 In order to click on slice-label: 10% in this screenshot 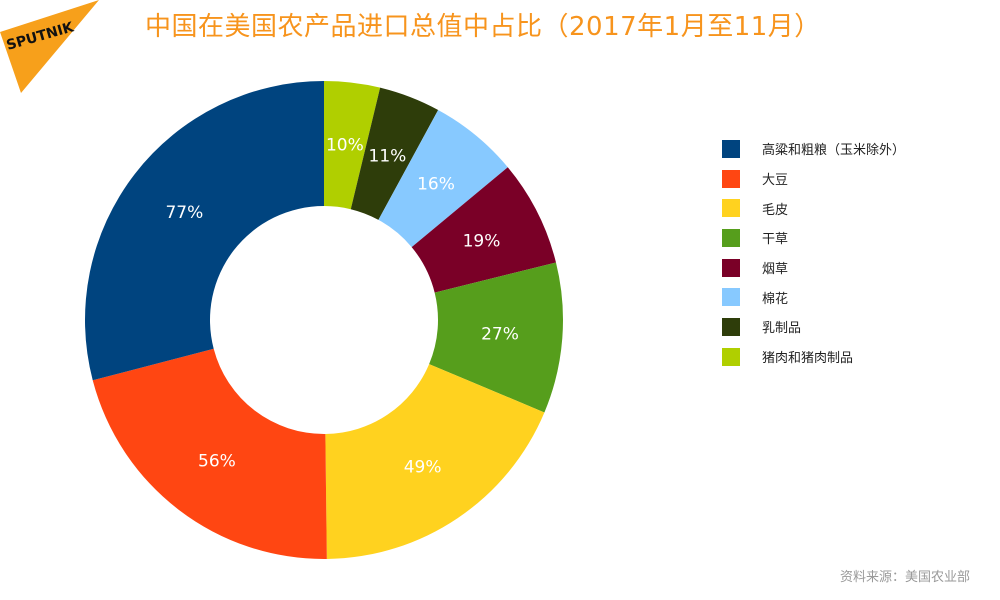, I will do `click(345, 146)`.